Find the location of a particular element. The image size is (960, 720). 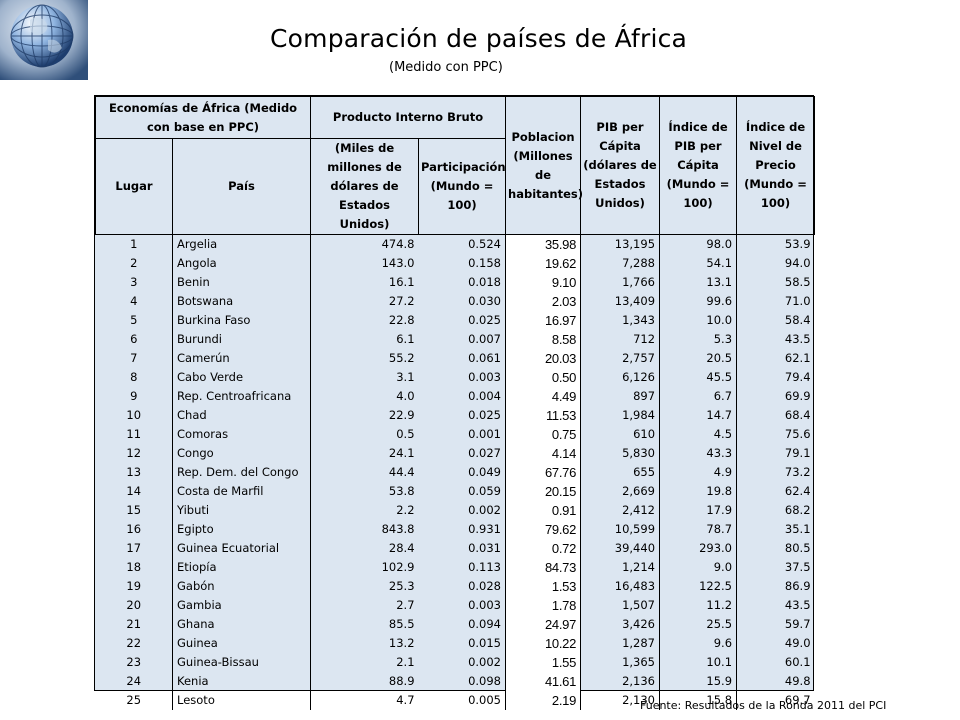

cell-indice-pib: 122.5 is located at coordinates (698, 586).